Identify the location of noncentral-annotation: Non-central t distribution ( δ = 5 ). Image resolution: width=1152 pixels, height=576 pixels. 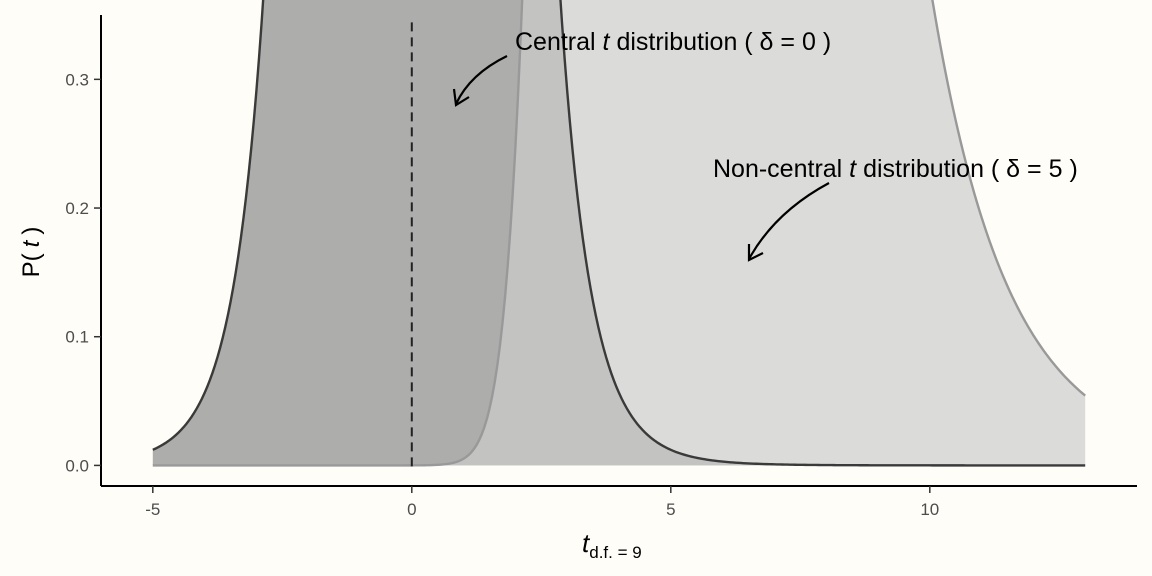
(895, 169).